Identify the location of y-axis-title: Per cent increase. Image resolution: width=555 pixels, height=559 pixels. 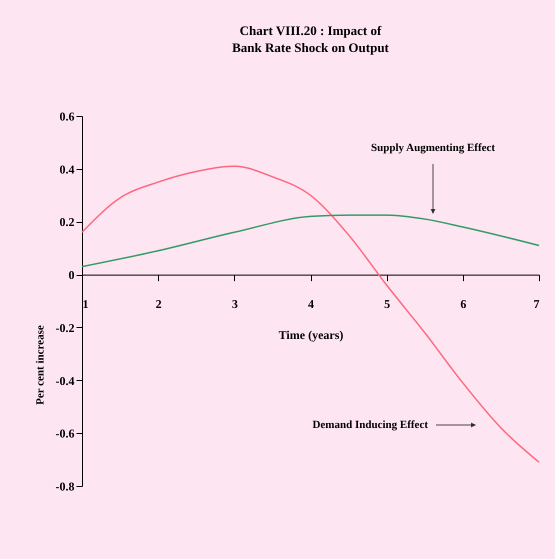
(40, 365).